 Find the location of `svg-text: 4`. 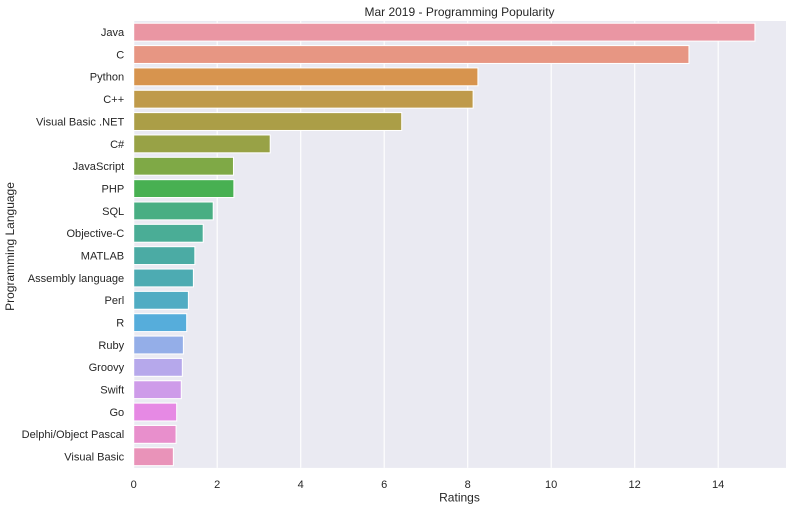

svg-text: 4 is located at coordinates (301, 485).